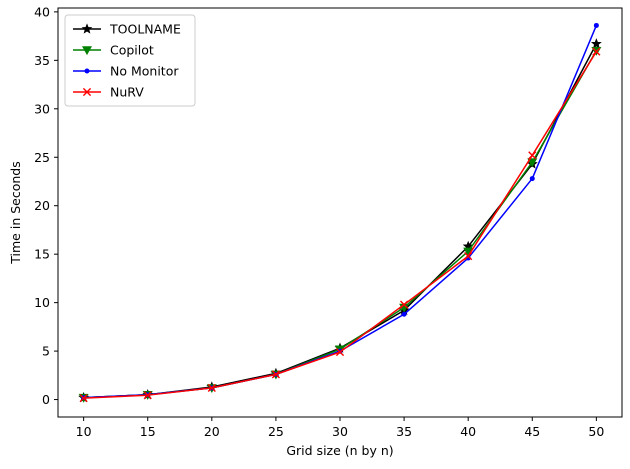 This screenshot has width=630, height=469. Describe the element at coordinates (127, 92) in the screenshot. I see `legend-label: NuRV` at that location.